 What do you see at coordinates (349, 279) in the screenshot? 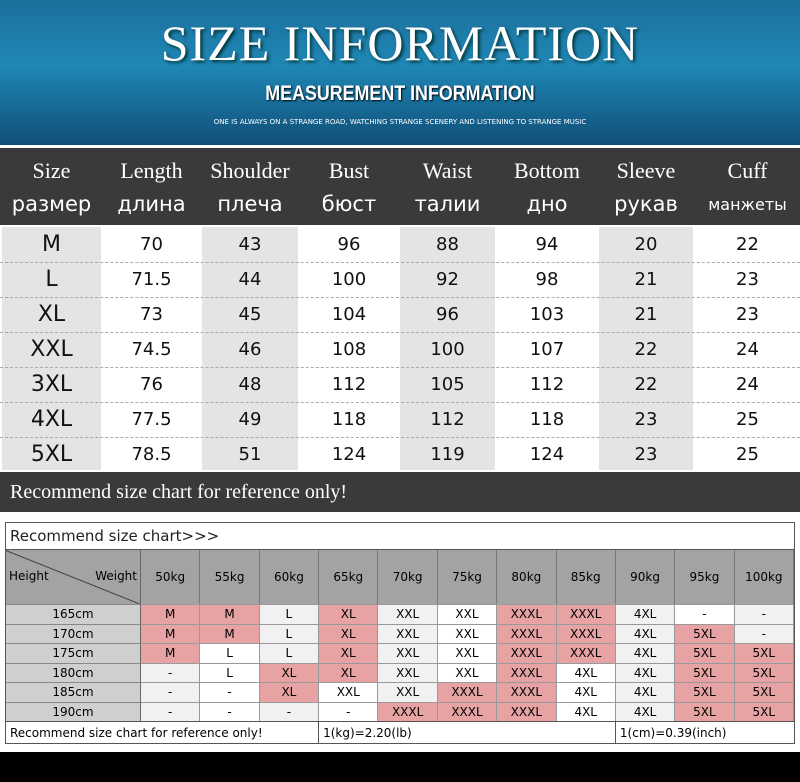
I see `size-cell: 100` at bounding box center [349, 279].